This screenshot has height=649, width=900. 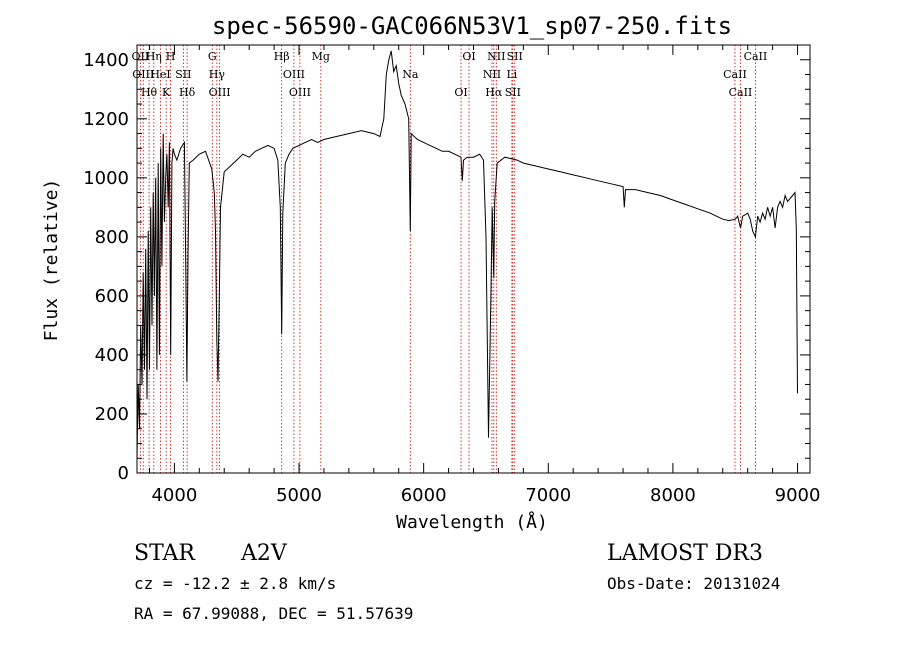 I want to click on y-tick-label: 0, so click(x=123, y=473).